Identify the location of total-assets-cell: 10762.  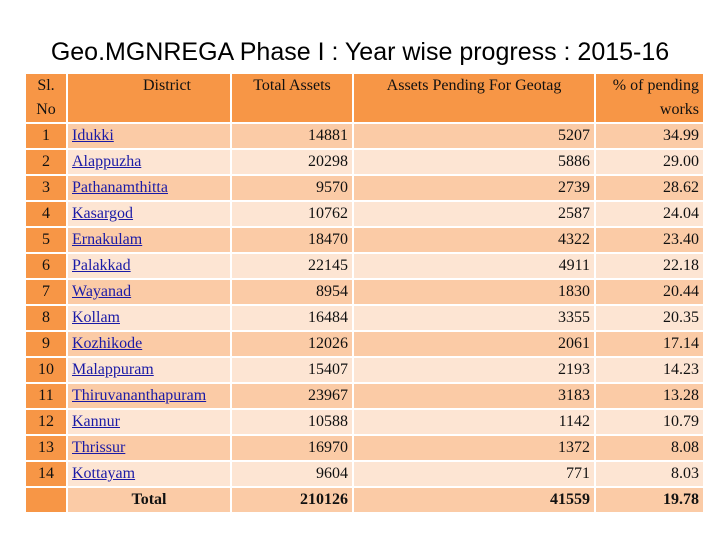
(292, 214).